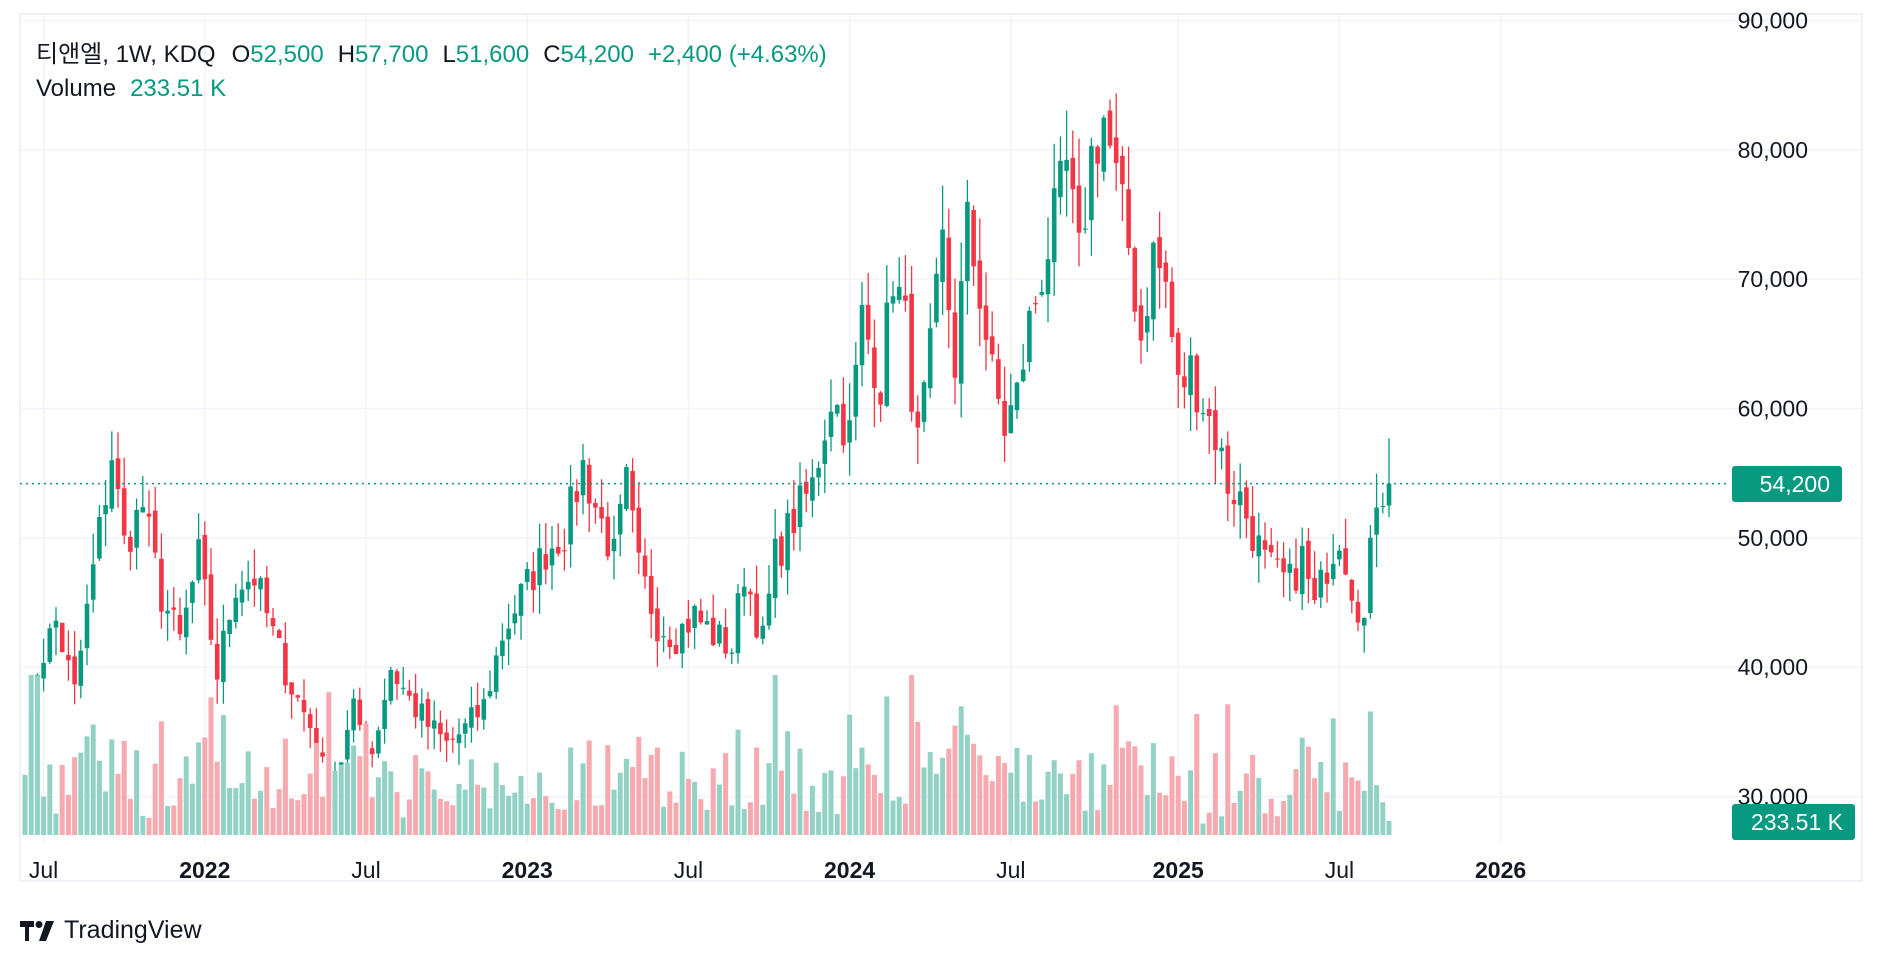 The height and width of the screenshot is (964, 1882). Describe the element at coordinates (438, 89) in the screenshot. I see `volume-row: Volume 233.51 K` at that location.